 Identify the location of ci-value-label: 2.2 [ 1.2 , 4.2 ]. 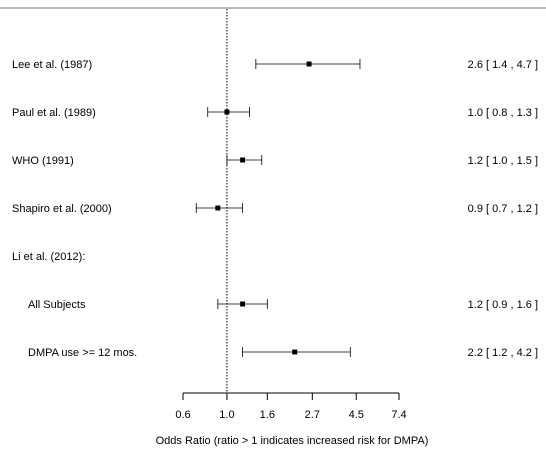
(503, 353).